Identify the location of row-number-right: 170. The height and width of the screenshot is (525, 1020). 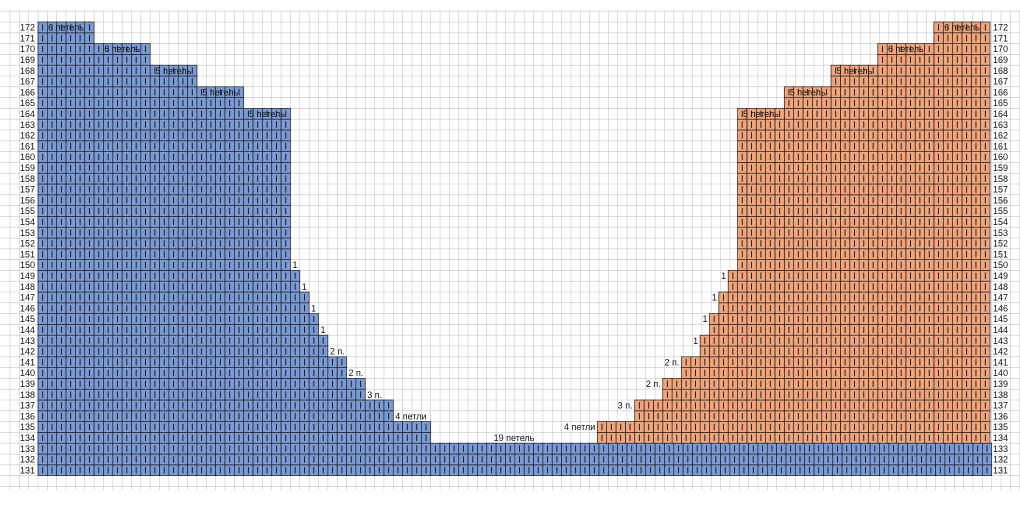
(1000, 49).